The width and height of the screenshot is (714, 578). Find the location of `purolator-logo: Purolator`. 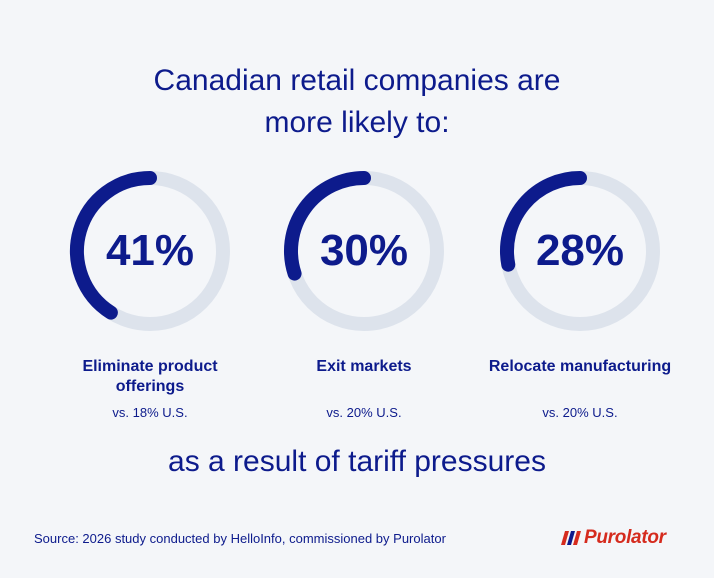

purolator-logo: Purolator is located at coordinates (613, 538).